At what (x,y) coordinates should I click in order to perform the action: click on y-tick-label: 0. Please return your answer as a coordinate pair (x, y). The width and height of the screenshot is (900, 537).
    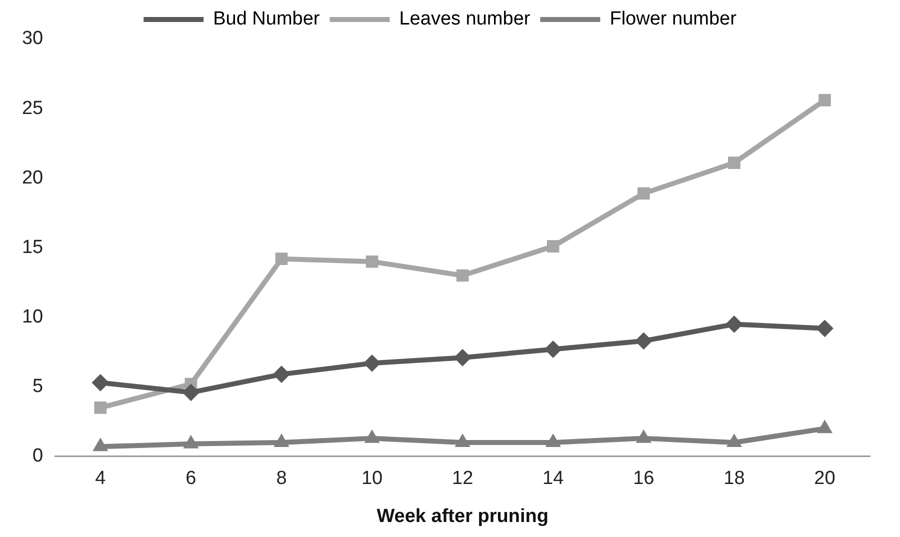
    Looking at the image, I should click on (38, 456).